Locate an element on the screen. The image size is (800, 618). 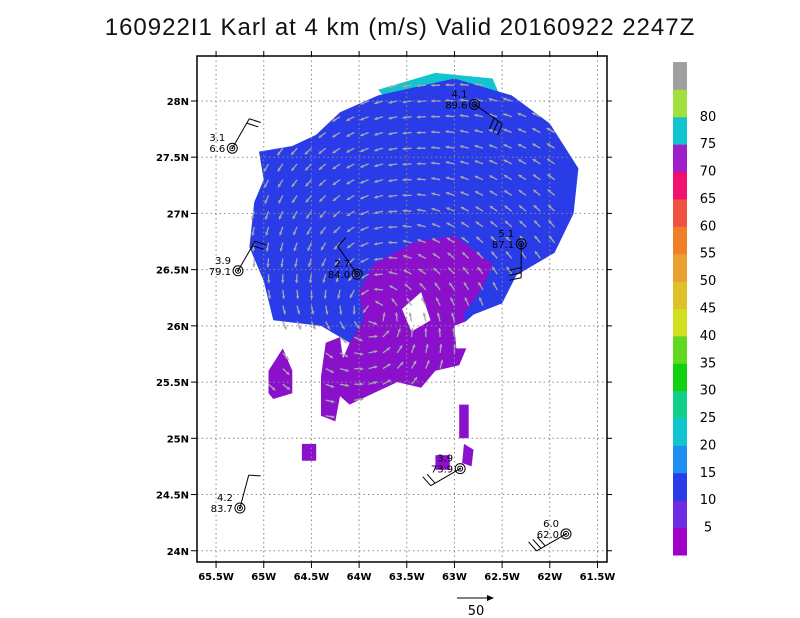
y-tick-label: 25.5N is located at coordinates (172, 383).